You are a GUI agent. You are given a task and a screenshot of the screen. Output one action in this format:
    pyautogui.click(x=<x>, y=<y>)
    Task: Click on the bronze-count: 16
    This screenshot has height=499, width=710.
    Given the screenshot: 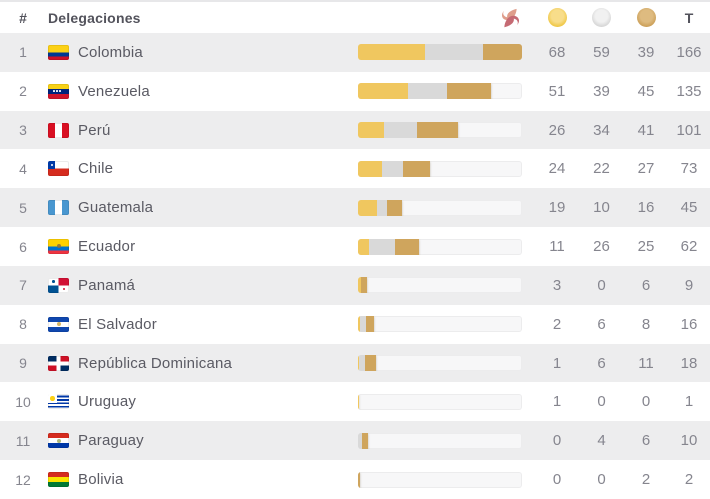 What is the action you would take?
    pyautogui.click(x=646, y=208)
    